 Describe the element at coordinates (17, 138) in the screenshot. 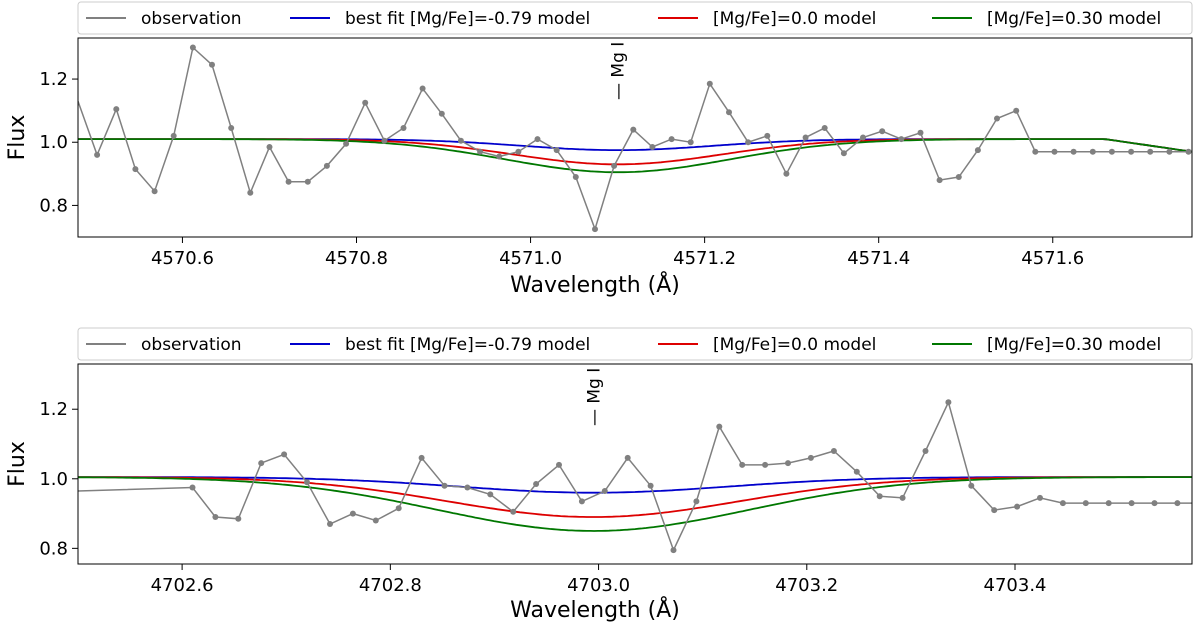

I see `y-axis-label: Flux` at that location.